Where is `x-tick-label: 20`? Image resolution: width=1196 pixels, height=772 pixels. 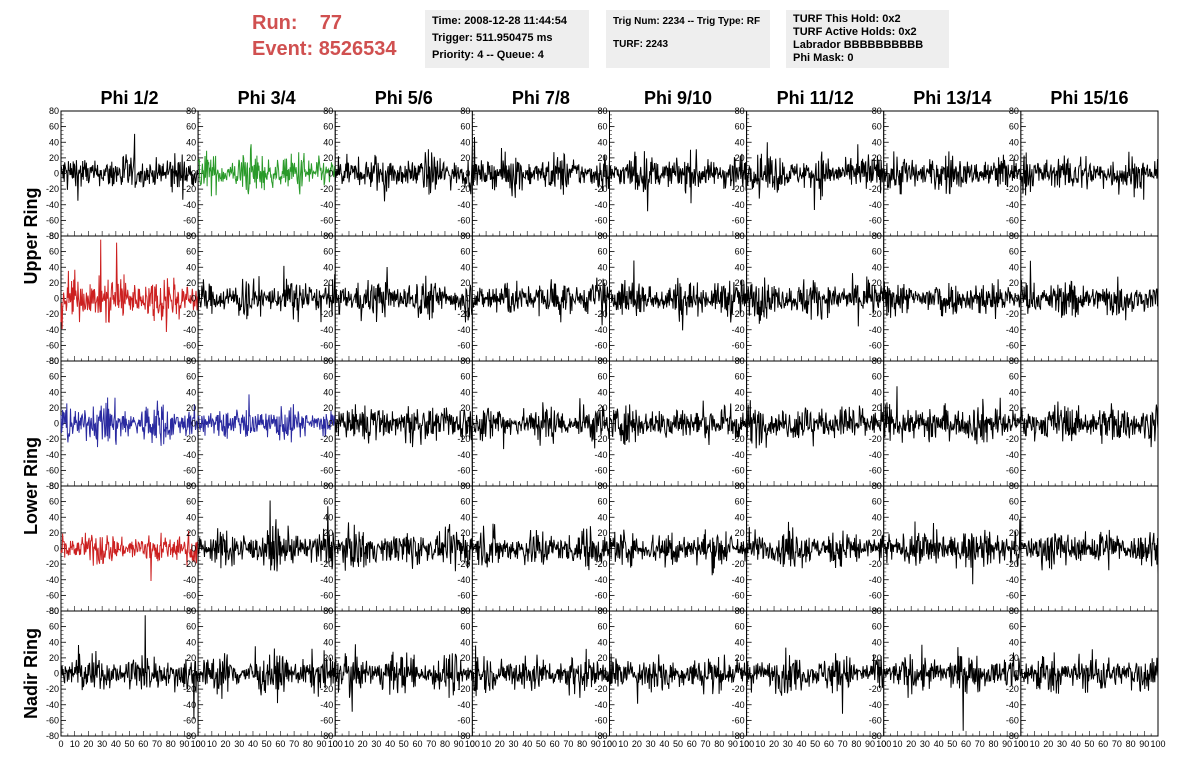 x-tick-label: 20 is located at coordinates (226, 744).